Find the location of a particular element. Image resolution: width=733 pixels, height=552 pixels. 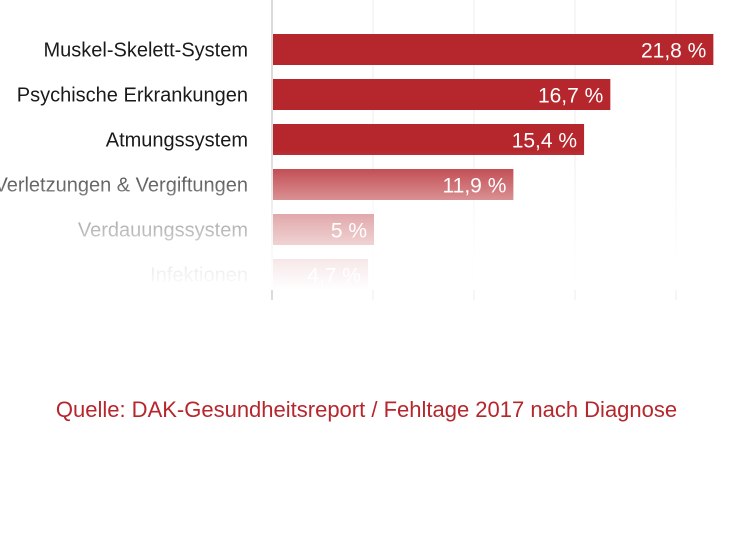

category-label: Psychische Erkrankungen is located at coordinates (132, 96).